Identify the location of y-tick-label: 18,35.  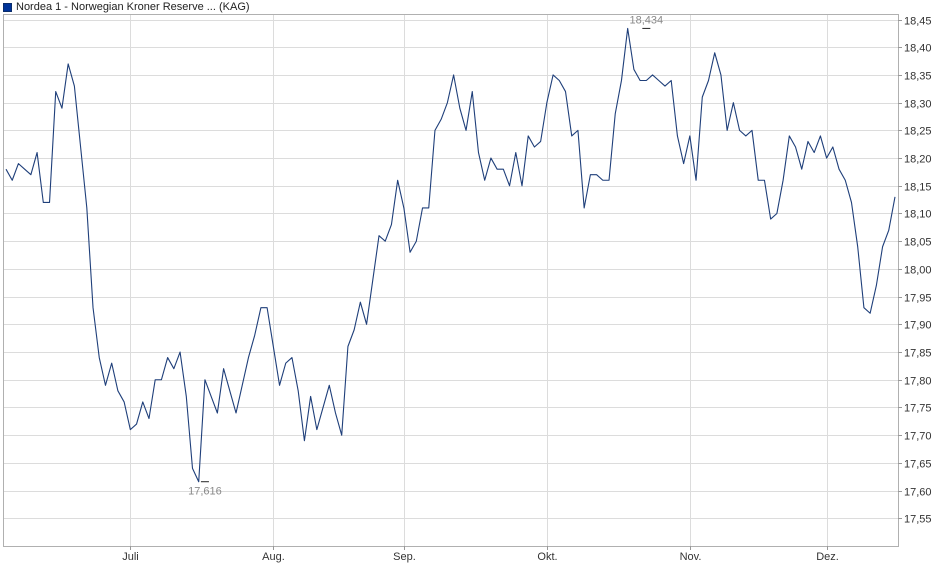
(918, 77).